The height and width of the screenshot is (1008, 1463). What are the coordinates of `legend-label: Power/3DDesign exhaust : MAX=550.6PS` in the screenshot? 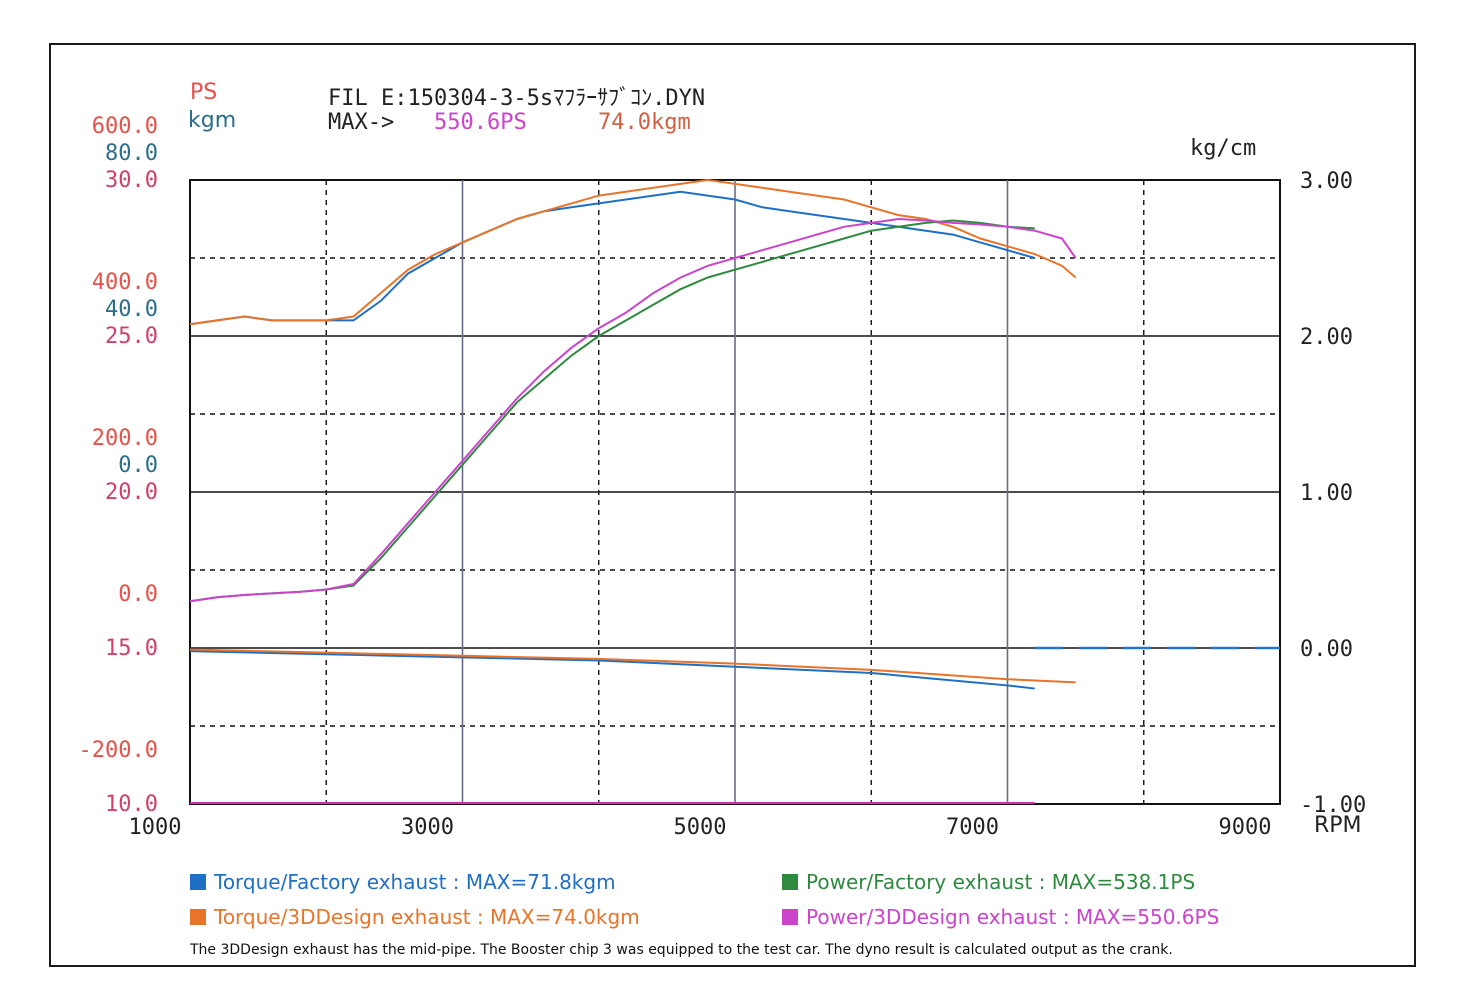 It's located at (1013, 917).